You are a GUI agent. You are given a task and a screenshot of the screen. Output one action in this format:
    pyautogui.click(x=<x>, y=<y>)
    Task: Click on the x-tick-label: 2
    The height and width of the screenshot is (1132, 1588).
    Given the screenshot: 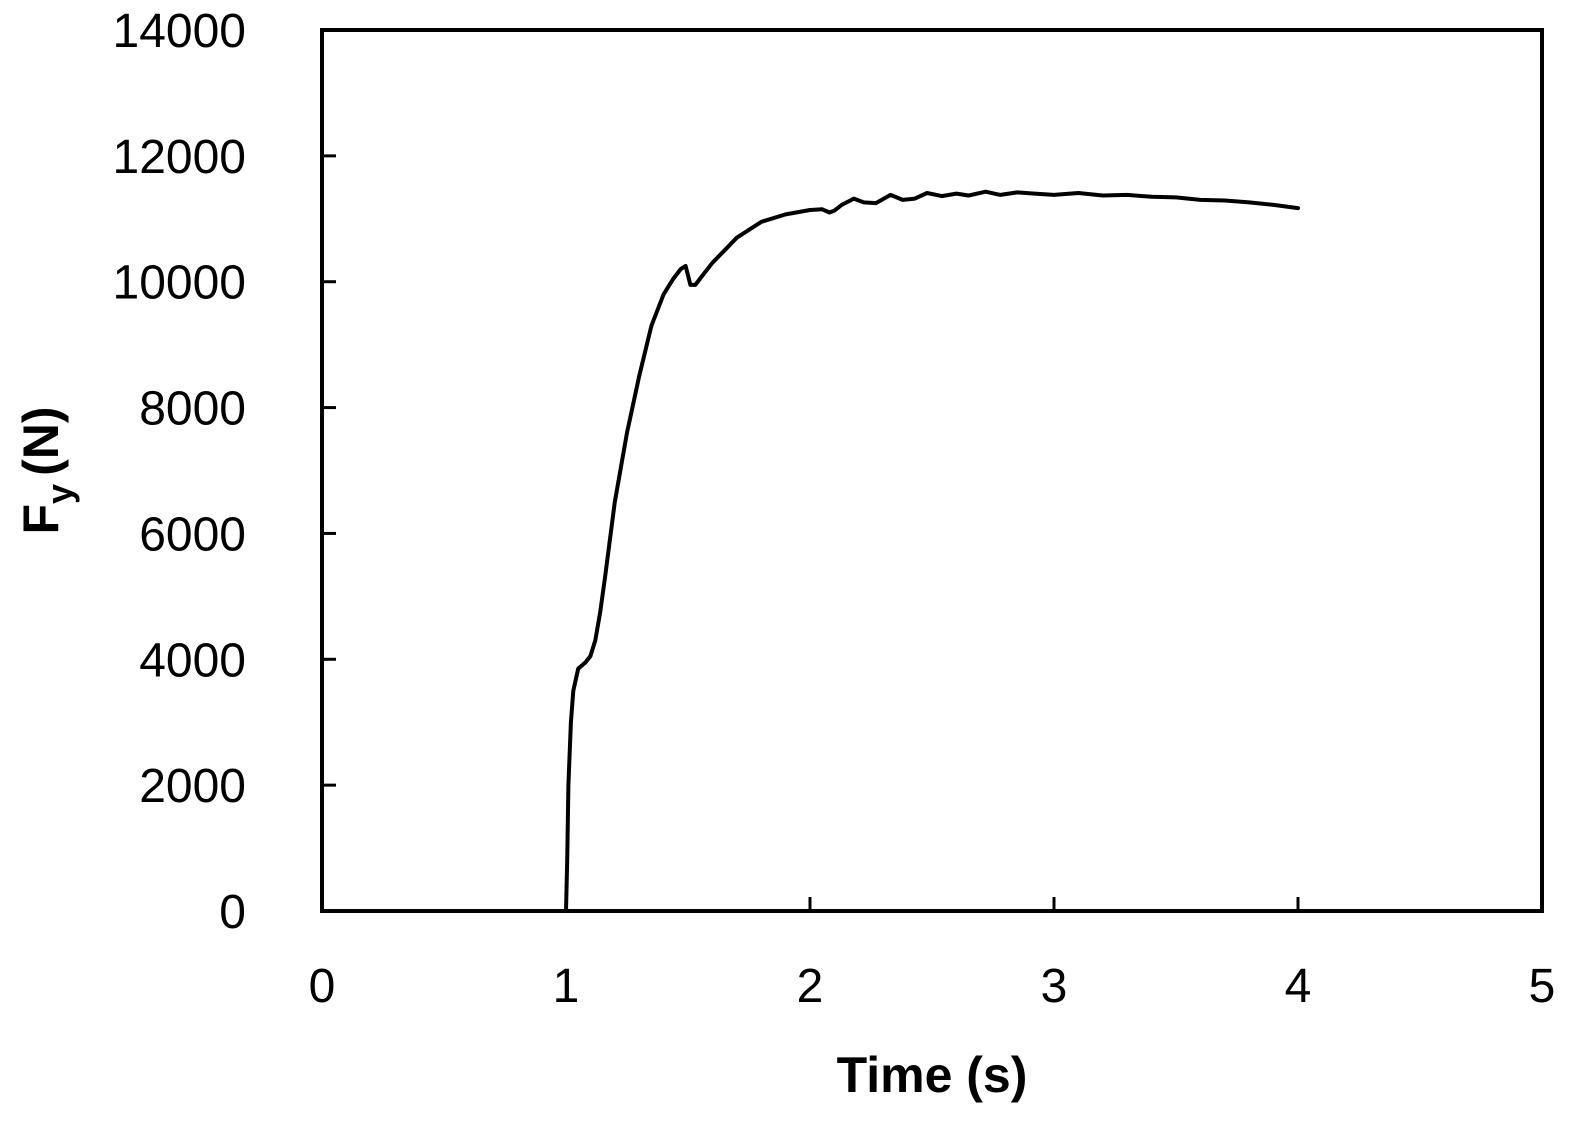 What is the action you would take?
    pyautogui.click(x=810, y=986)
    